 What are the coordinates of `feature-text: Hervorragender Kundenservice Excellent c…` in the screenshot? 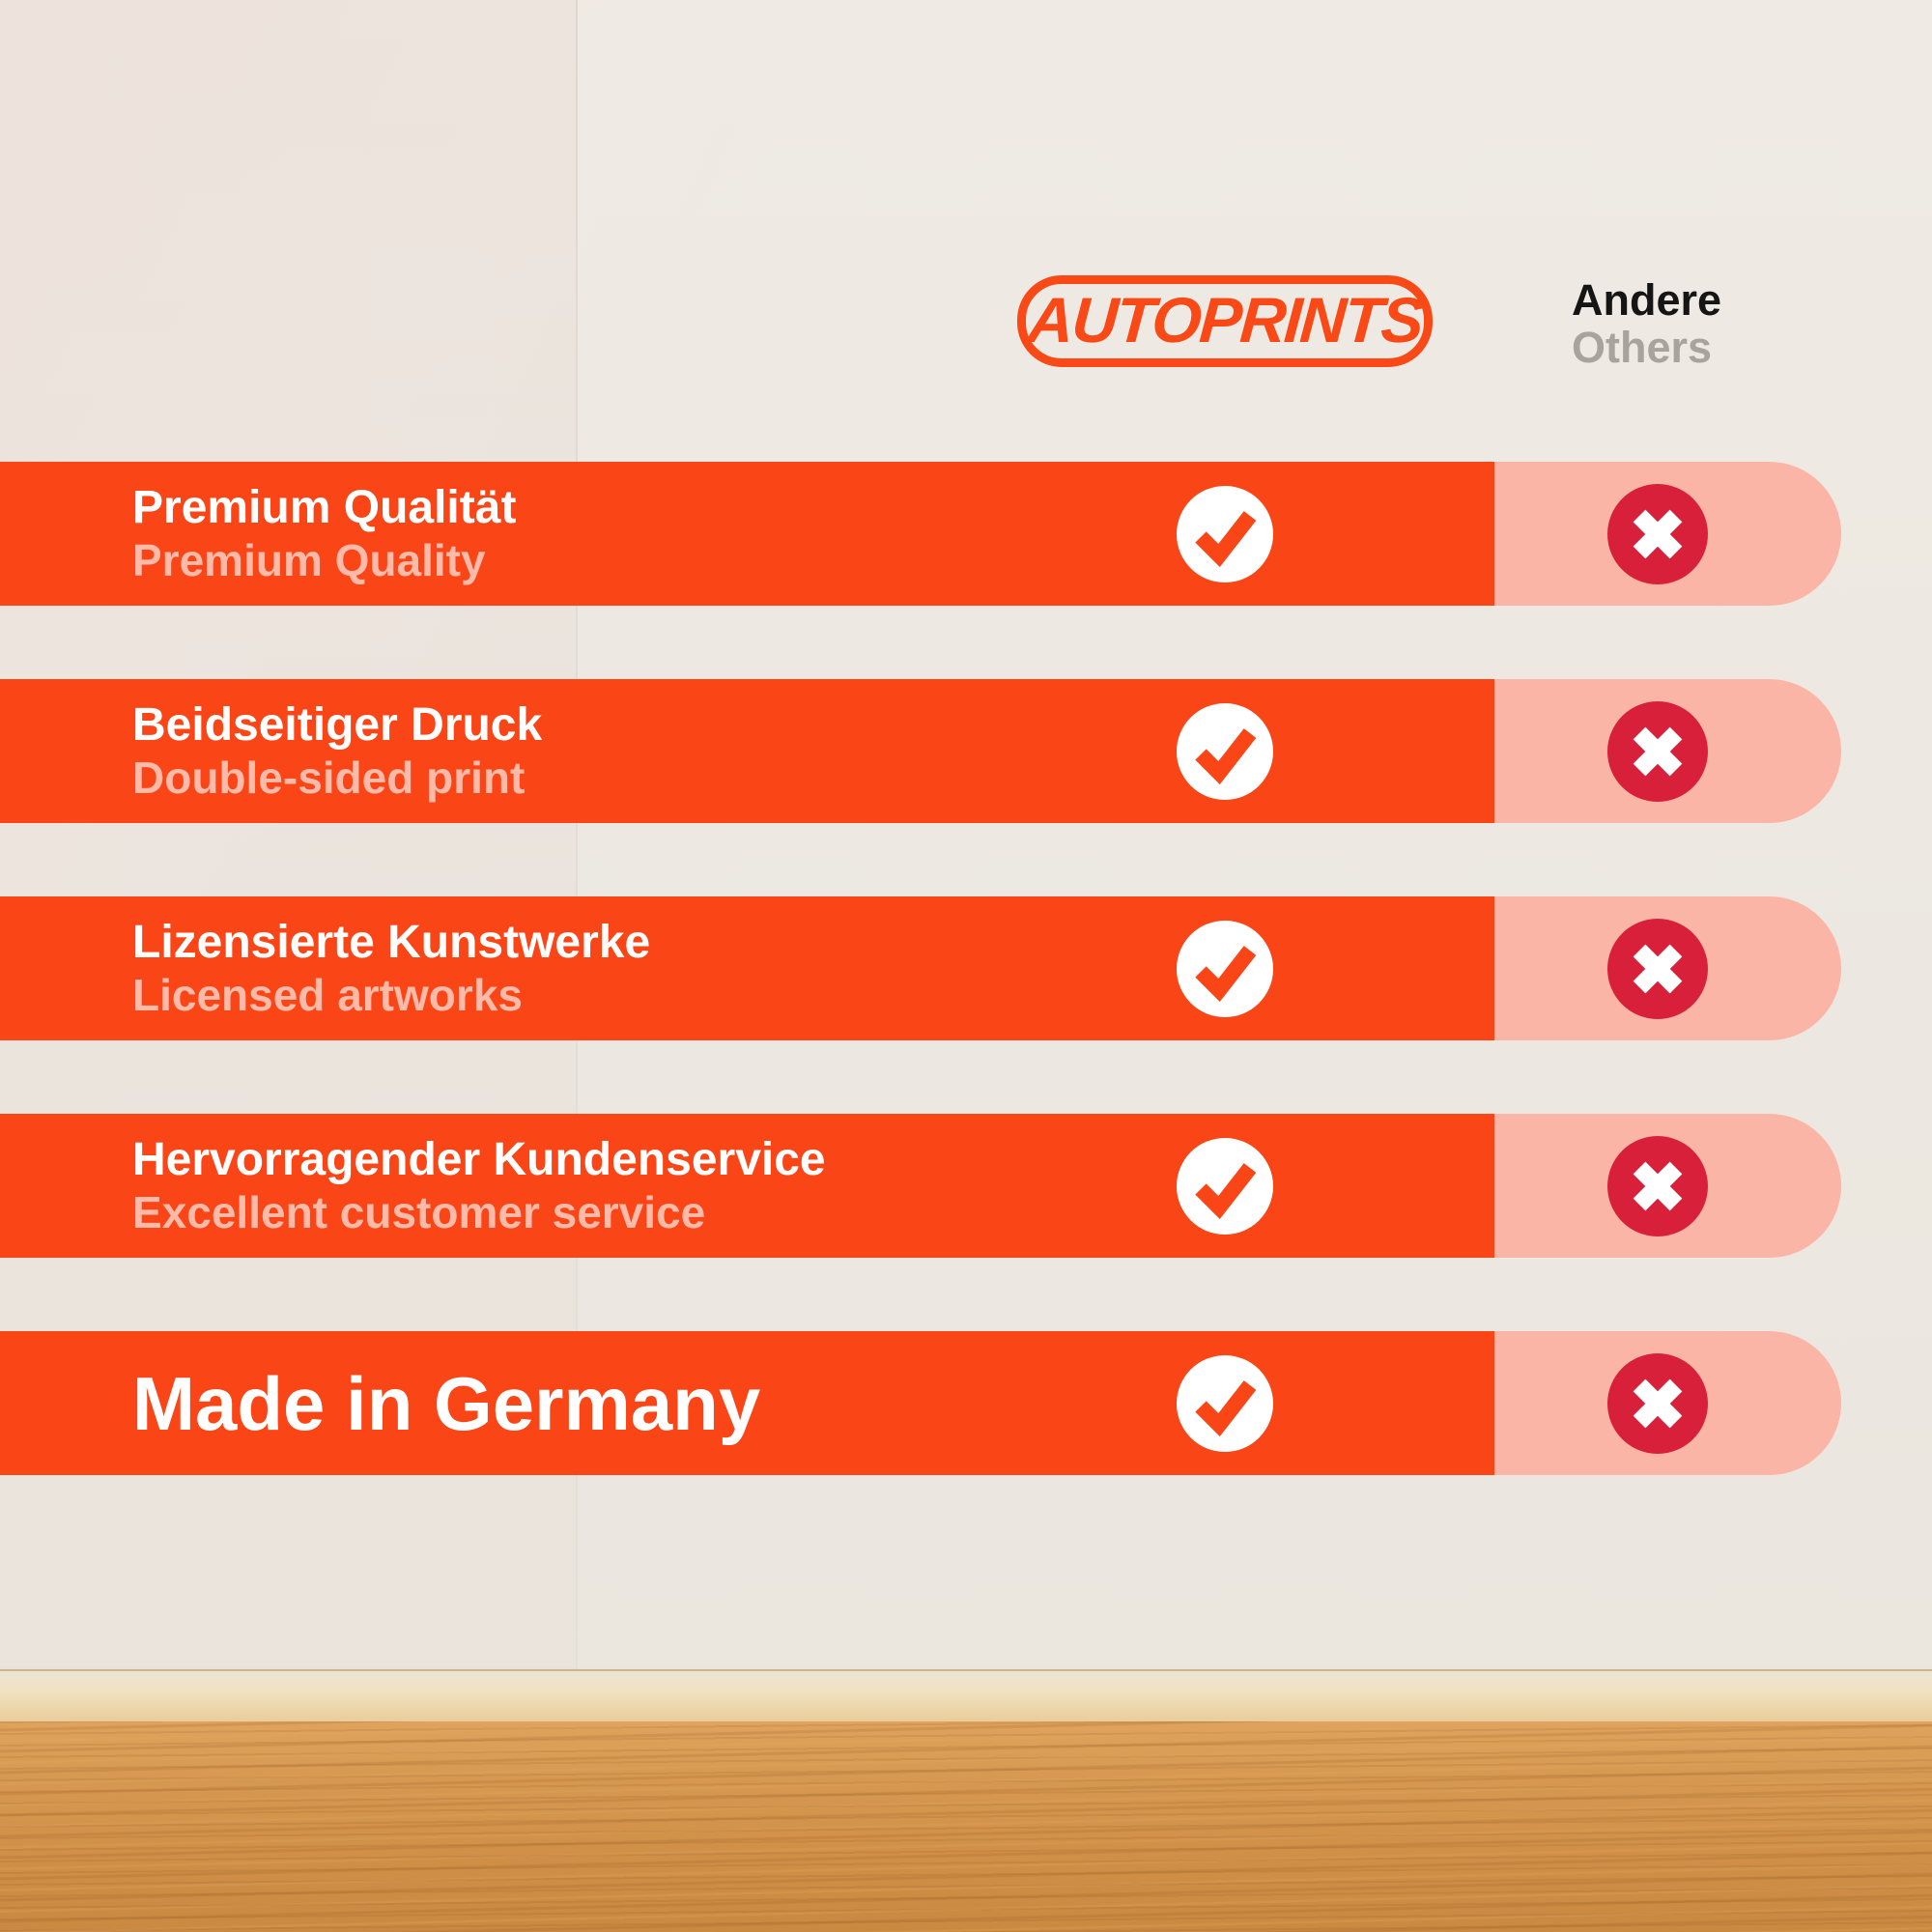 It's located at (479, 1186).